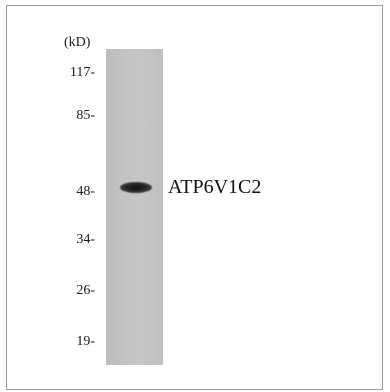 This screenshot has width=390, height=392. Describe the element at coordinates (85, 115) in the screenshot. I see `marker-85: 85-` at that location.